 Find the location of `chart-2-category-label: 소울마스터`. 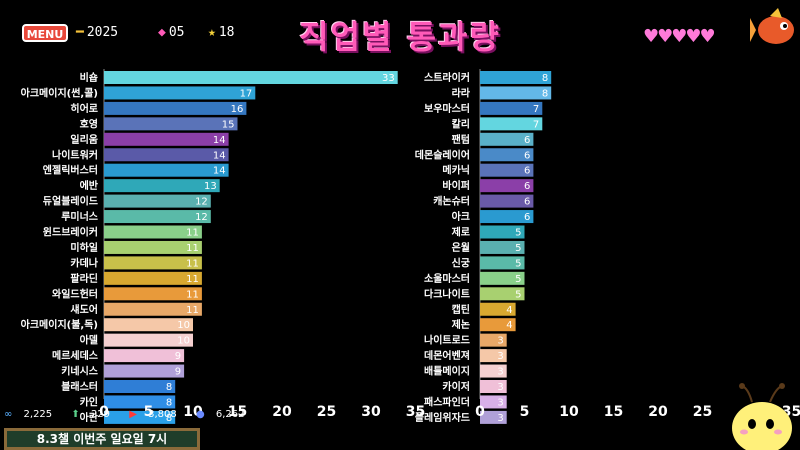

chart-2-category-label: 소울마스터 is located at coordinates (447, 278).